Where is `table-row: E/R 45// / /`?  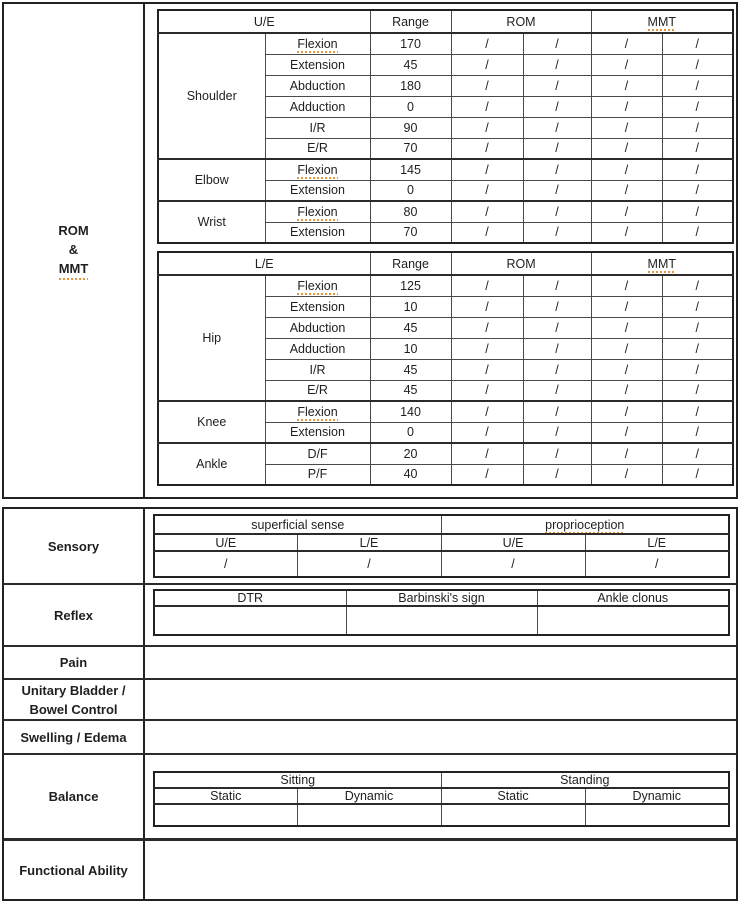
table-row: E/R 45// / / is located at coordinates (446, 390).